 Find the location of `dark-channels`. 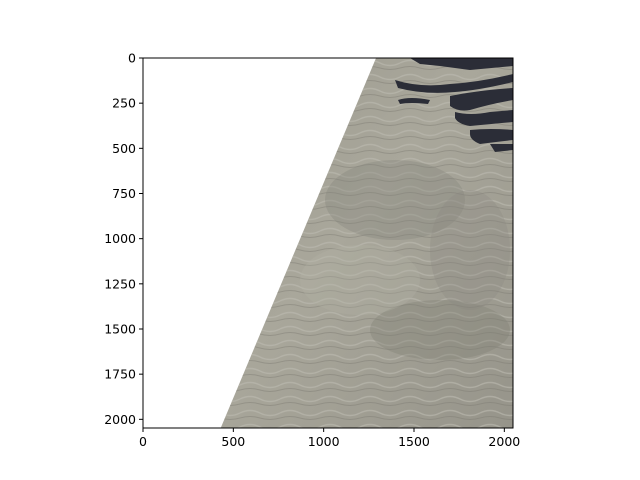

dark-channels is located at coordinates (454, 105).